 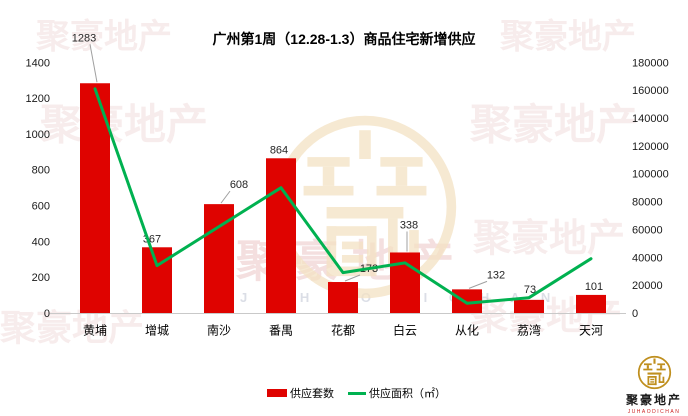 What do you see at coordinates (38, 135) in the screenshot?
I see `left-axis-tick-label: 1000` at bounding box center [38, 135].